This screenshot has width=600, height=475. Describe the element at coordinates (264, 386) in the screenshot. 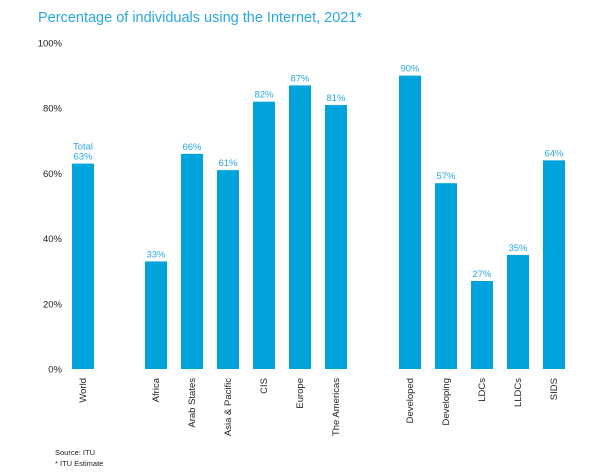

I see `x-tick-label: CIS` at that location.